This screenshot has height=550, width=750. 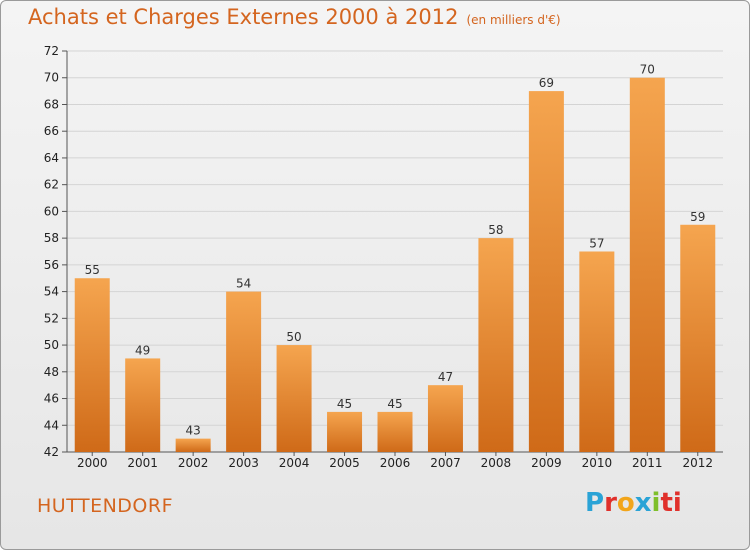 I want to click on y-tick-label: 64, so click(x=51, y=158).